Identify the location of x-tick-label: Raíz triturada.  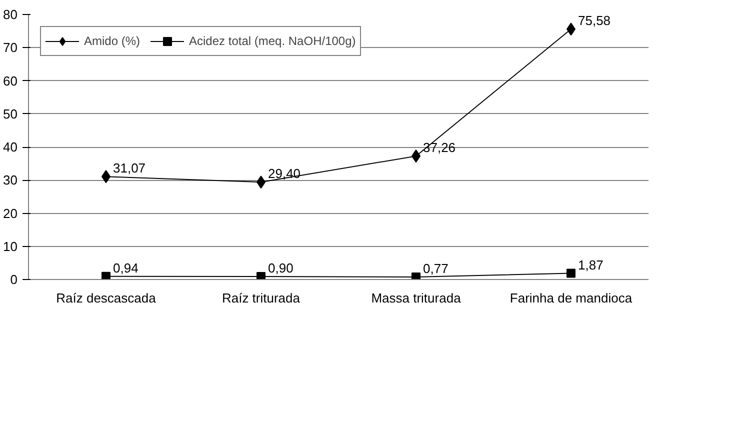
(261, 298).